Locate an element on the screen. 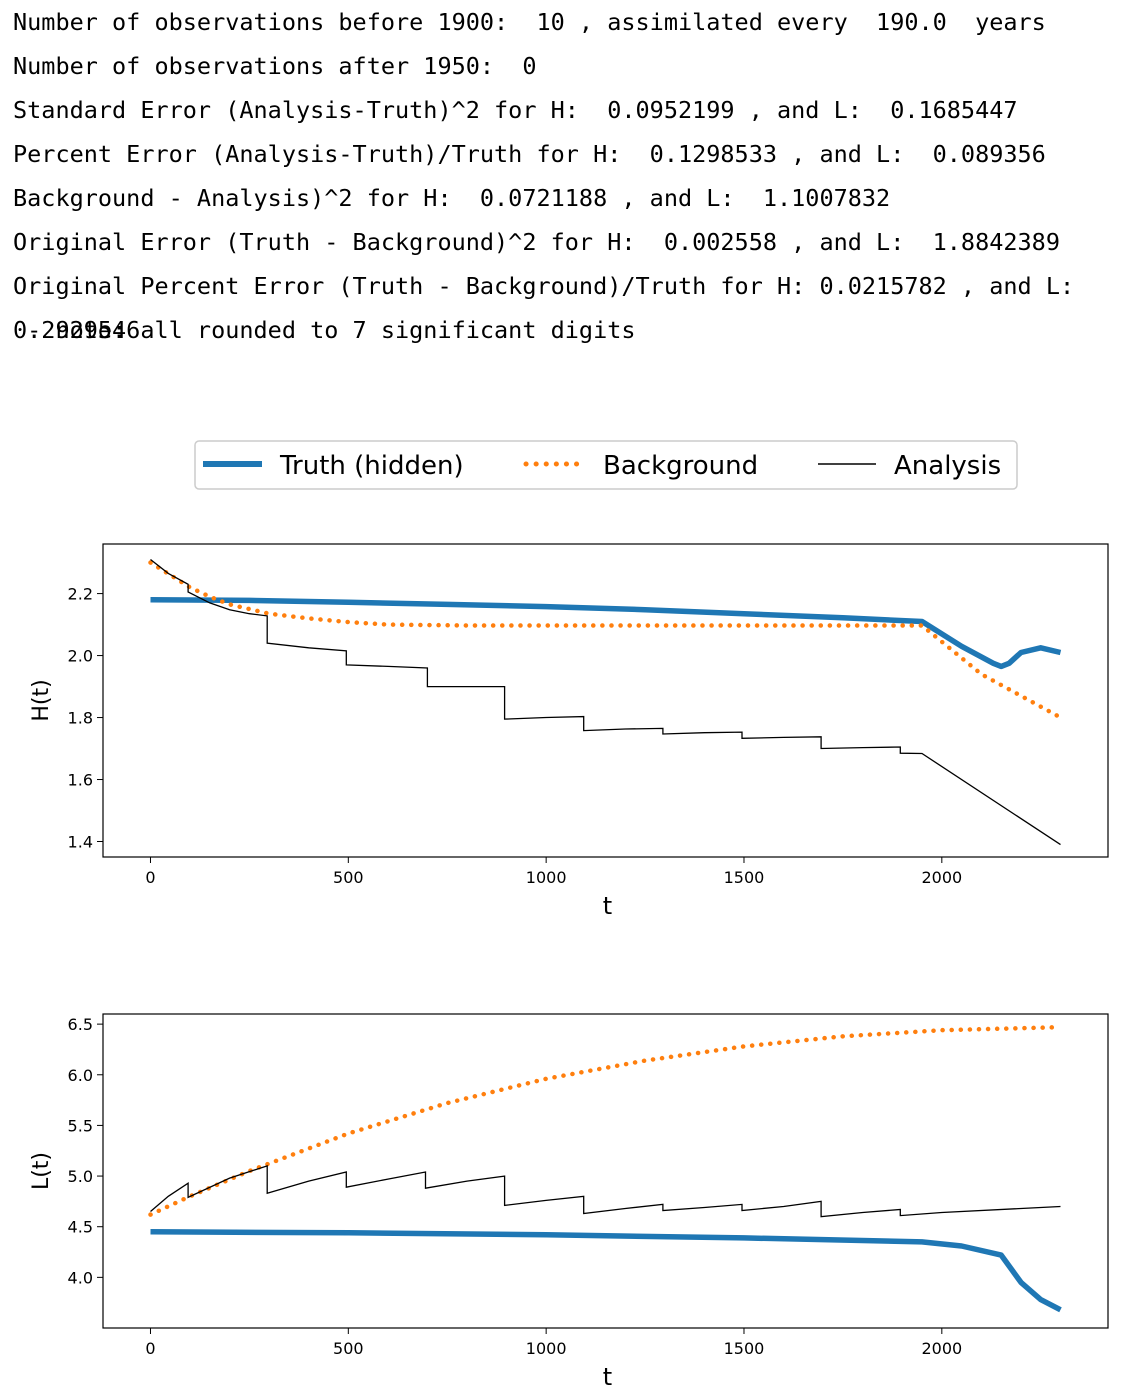 This screenshot has height=1400, width=1136. y-tick-label: 1.8 is located at coordinates (80, 718).